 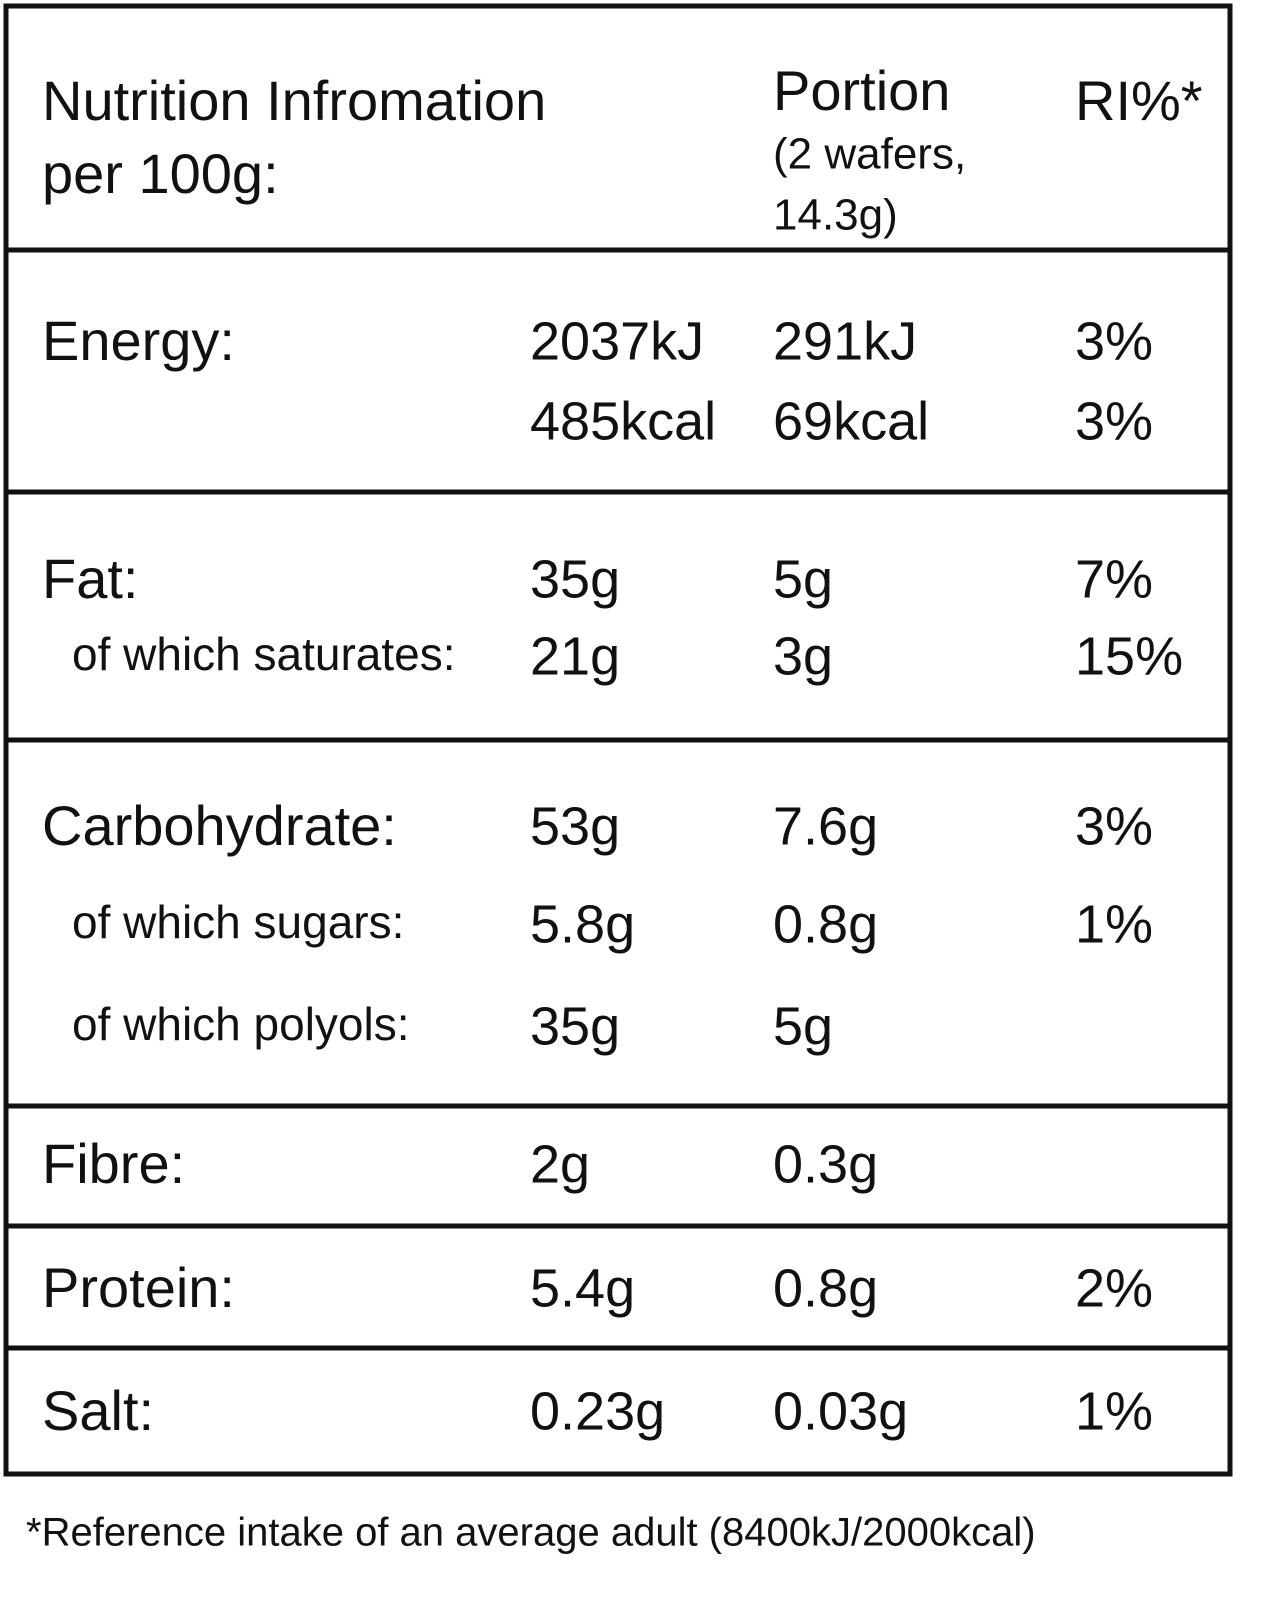 I want to click on portion-note: 14.3g), so click(x=835, y=215).